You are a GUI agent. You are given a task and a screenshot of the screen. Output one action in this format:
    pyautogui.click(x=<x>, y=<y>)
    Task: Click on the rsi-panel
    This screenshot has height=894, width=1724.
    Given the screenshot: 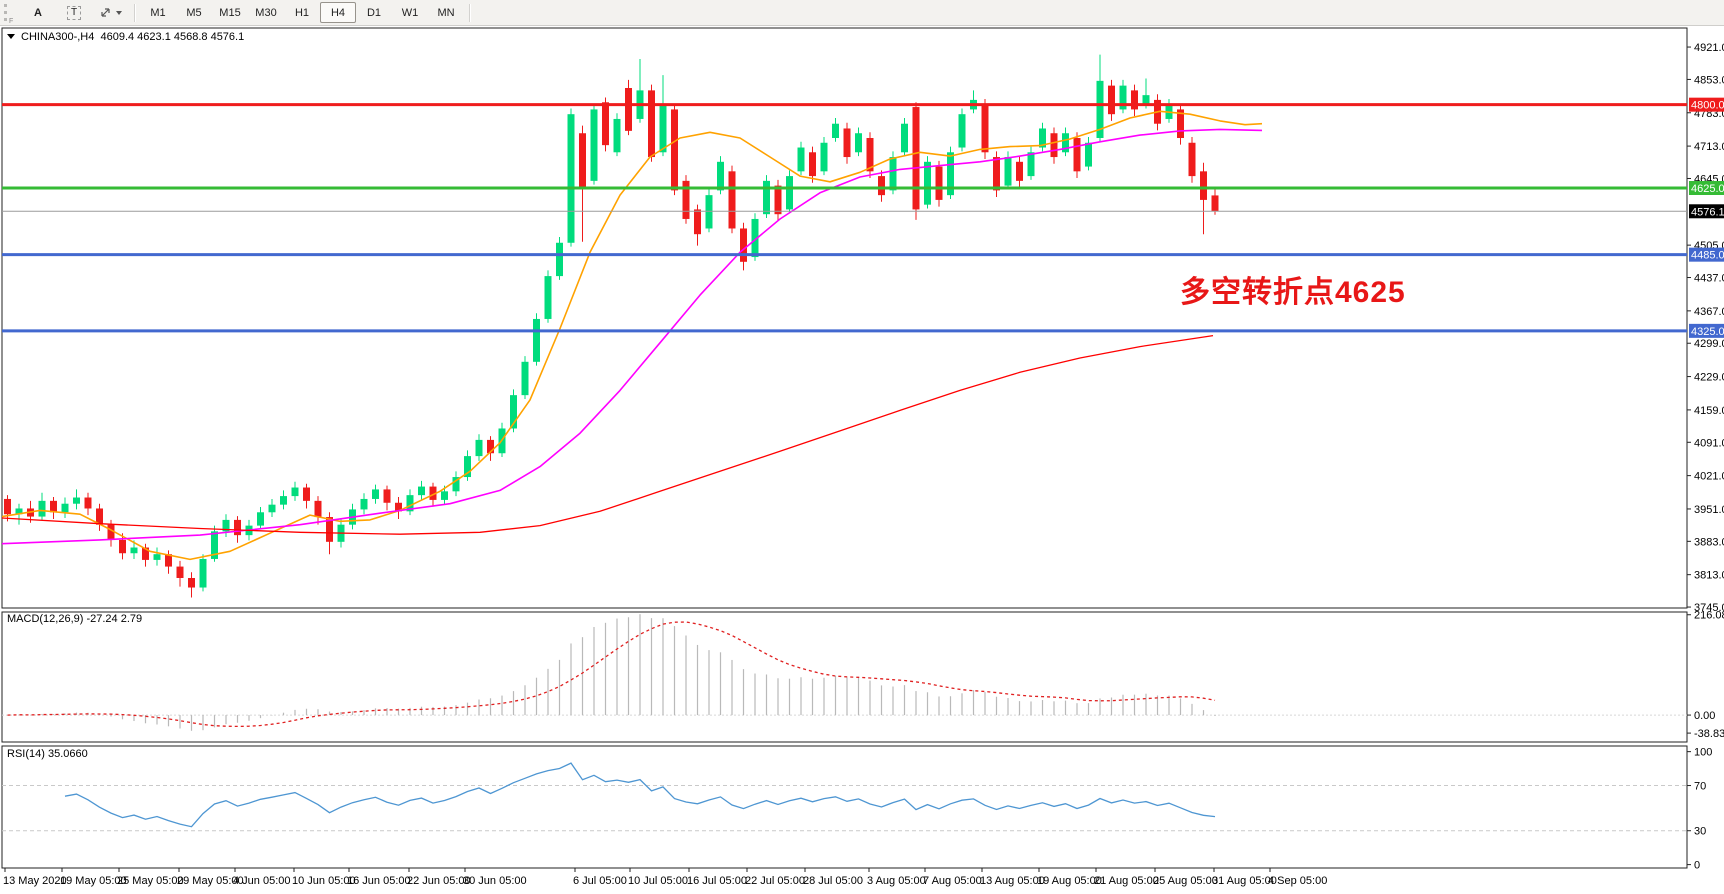 What is the action you would take?
    pyautogui.click(x=844, y=807)
    